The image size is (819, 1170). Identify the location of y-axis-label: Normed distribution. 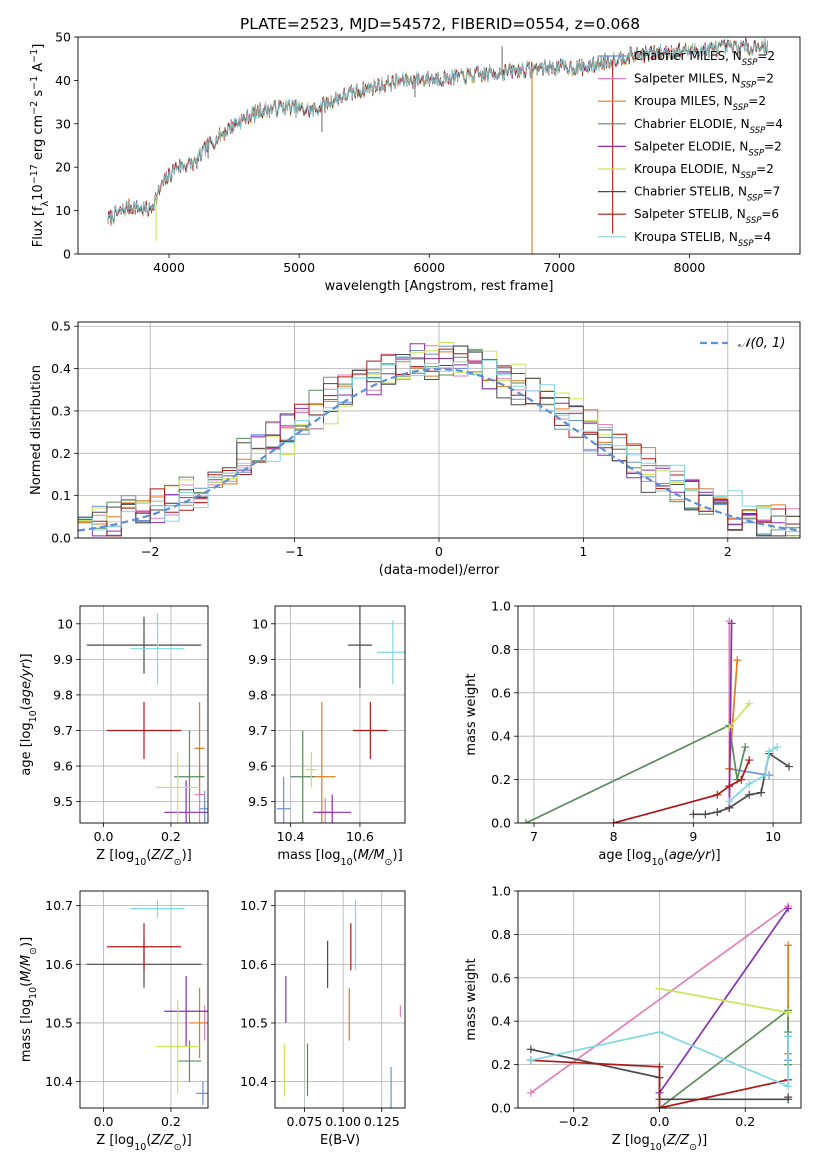
(36, 430).